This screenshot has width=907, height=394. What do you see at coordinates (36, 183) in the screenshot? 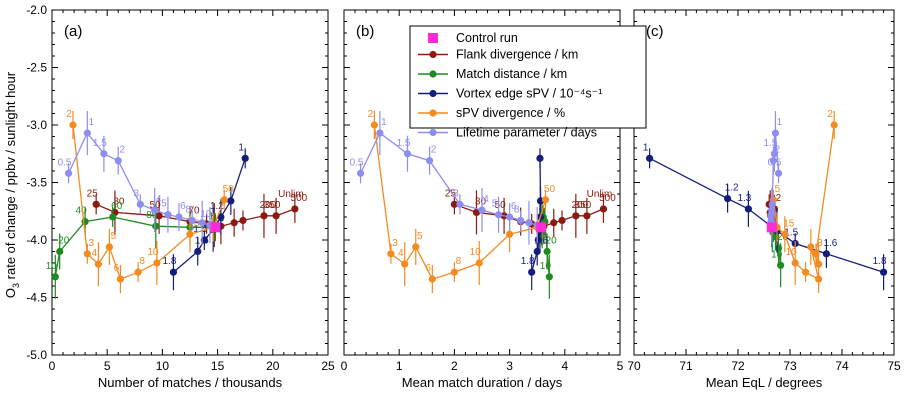
I see `y-tick-label: -3.5` at bounding box center [36, 183].